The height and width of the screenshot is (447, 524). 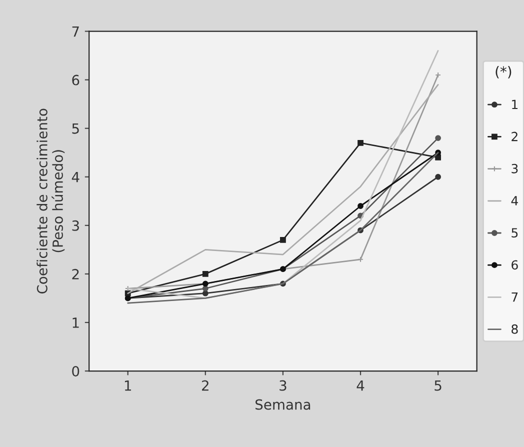 What do you see at coordinates (515, 329) in the screenshot?
I see `legend-label: 8` at bounding box center [515, 329].